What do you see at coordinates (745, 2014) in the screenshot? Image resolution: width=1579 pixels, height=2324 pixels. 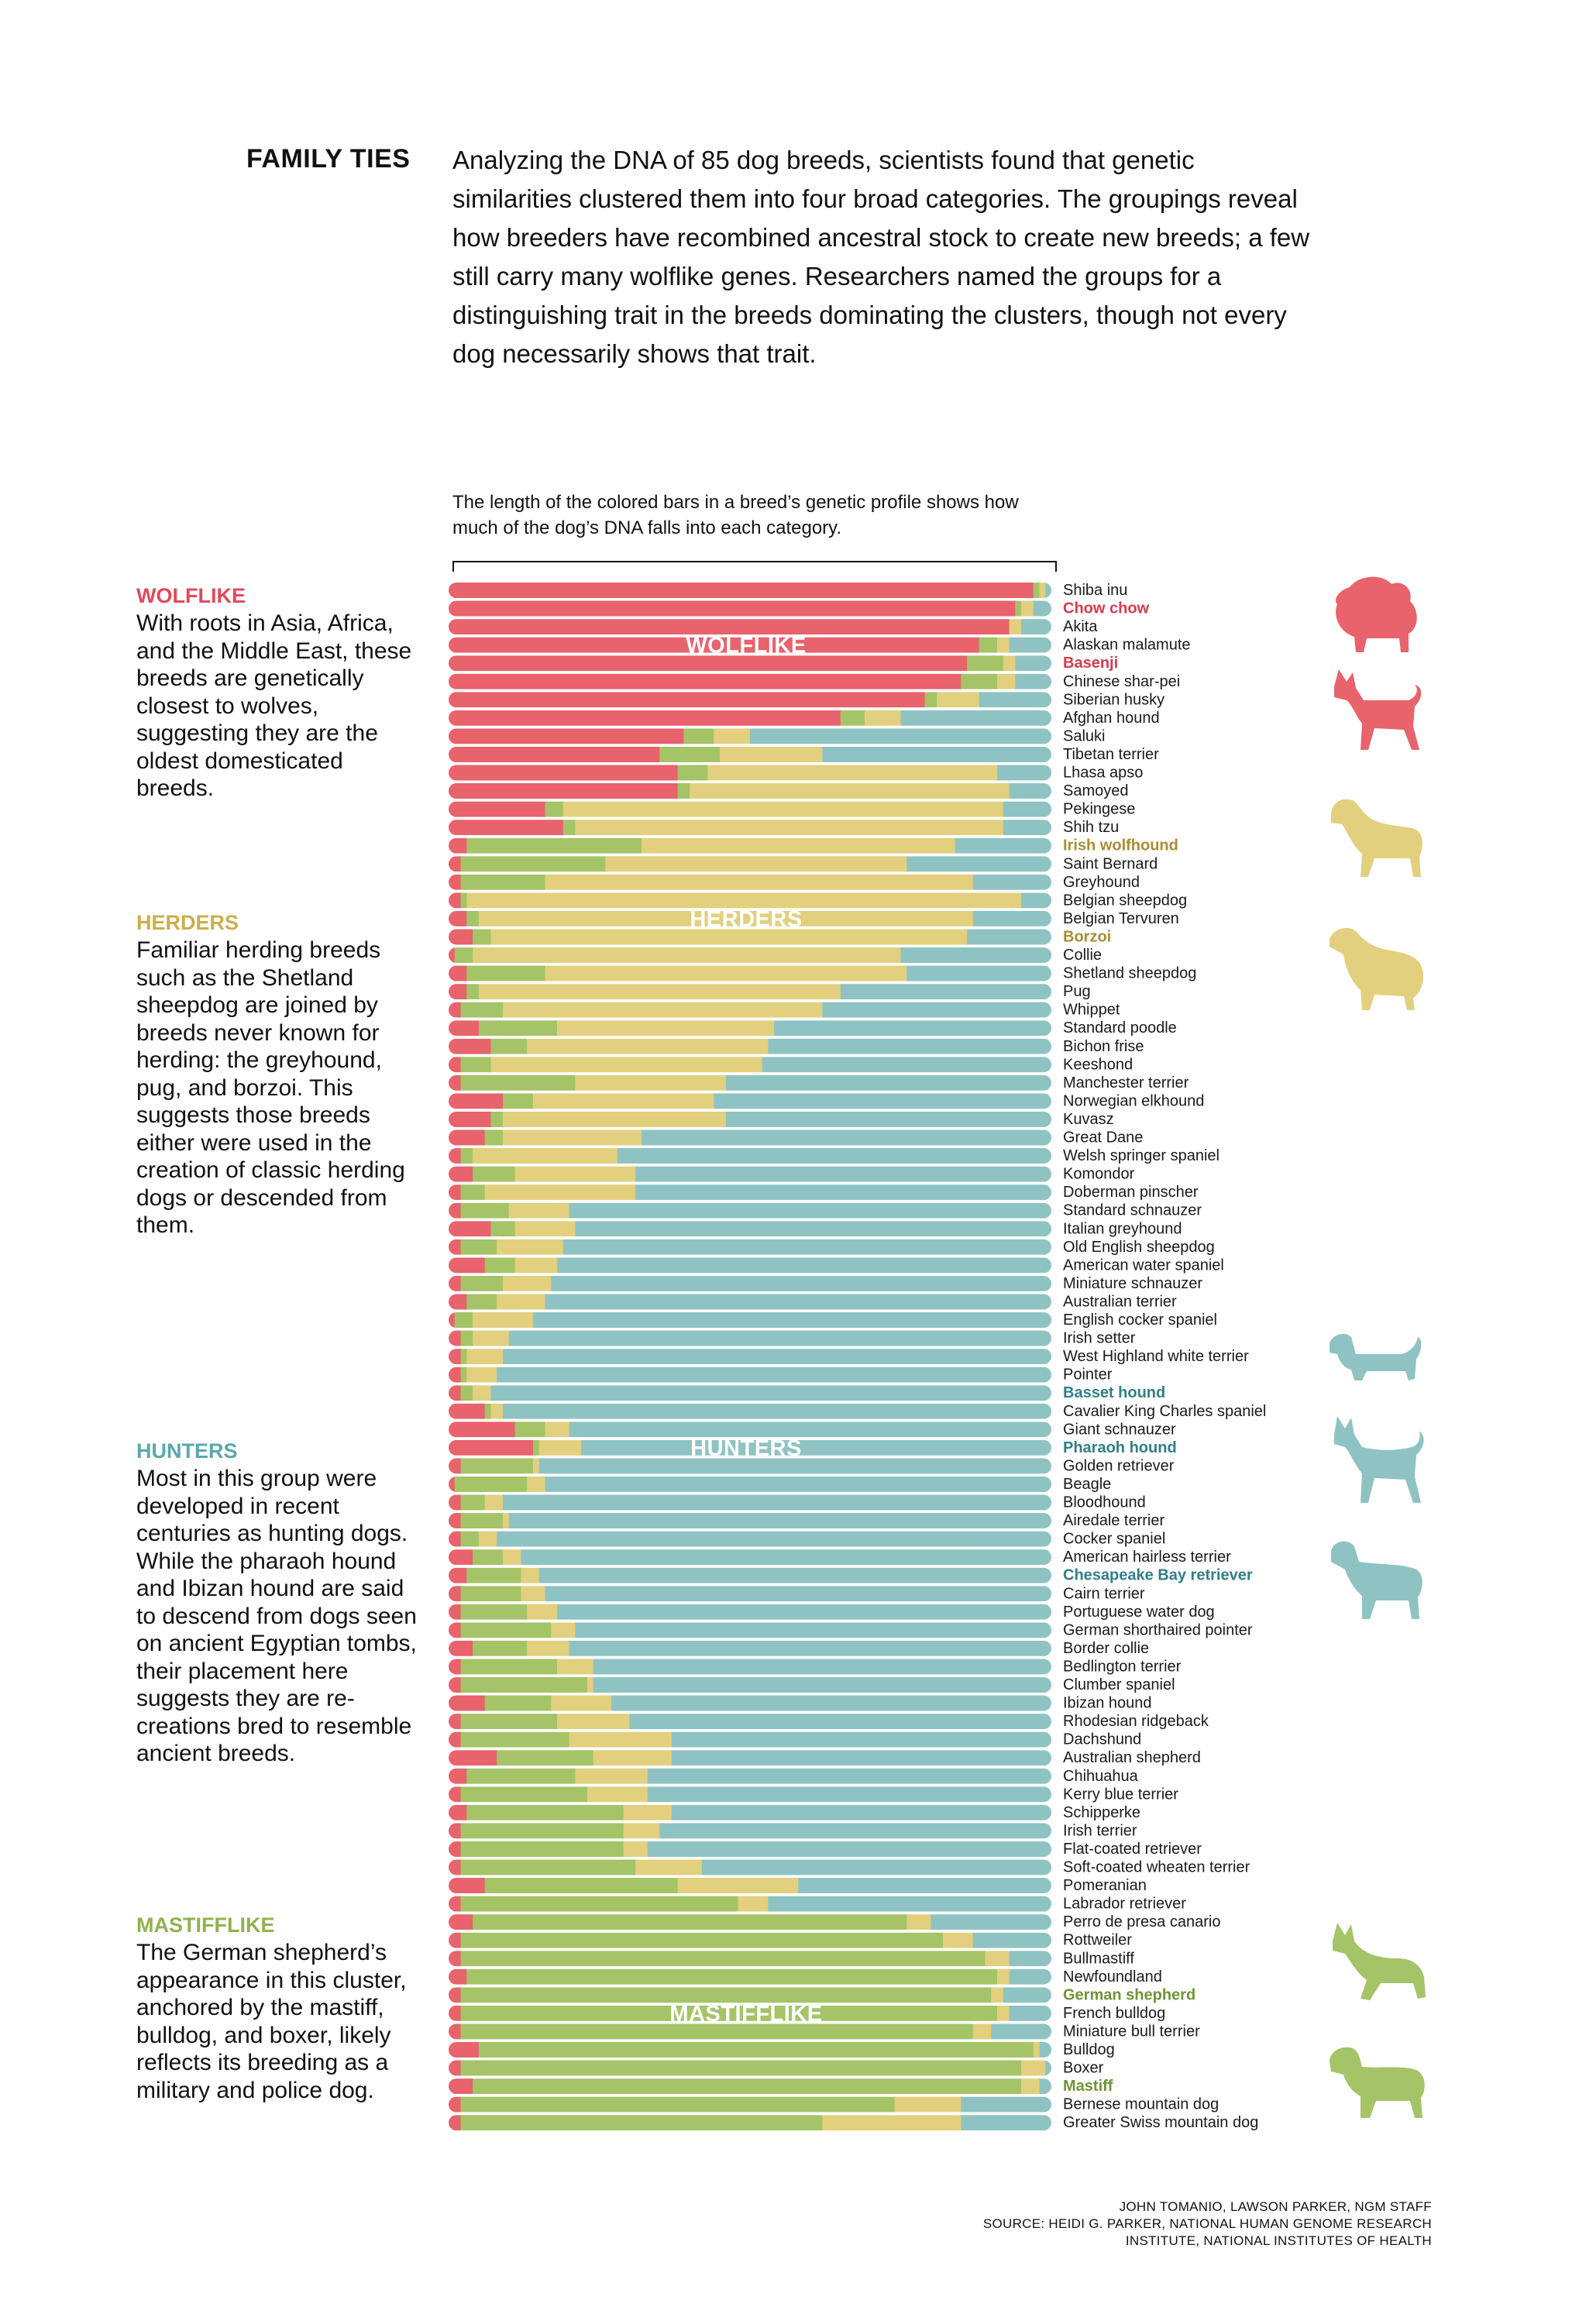 I see `band-label-mastifflike: MASTIFFLIKE` at bounding box center [745, 2014].